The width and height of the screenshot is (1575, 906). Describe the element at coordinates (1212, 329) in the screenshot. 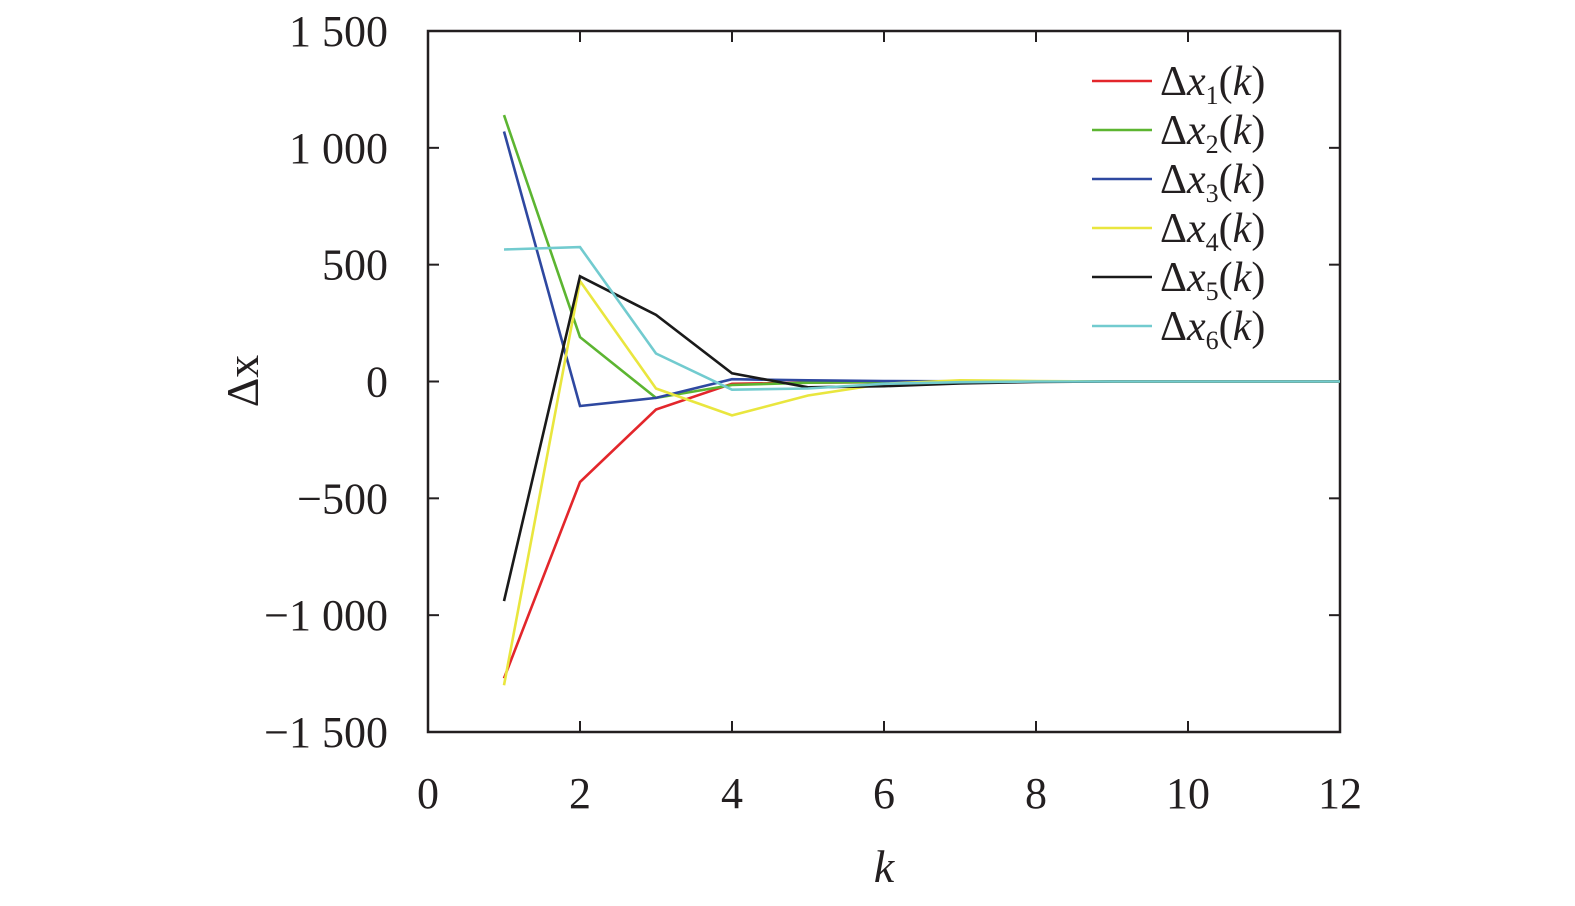

I see `legend-label-6: Δx6(k)` at that location.